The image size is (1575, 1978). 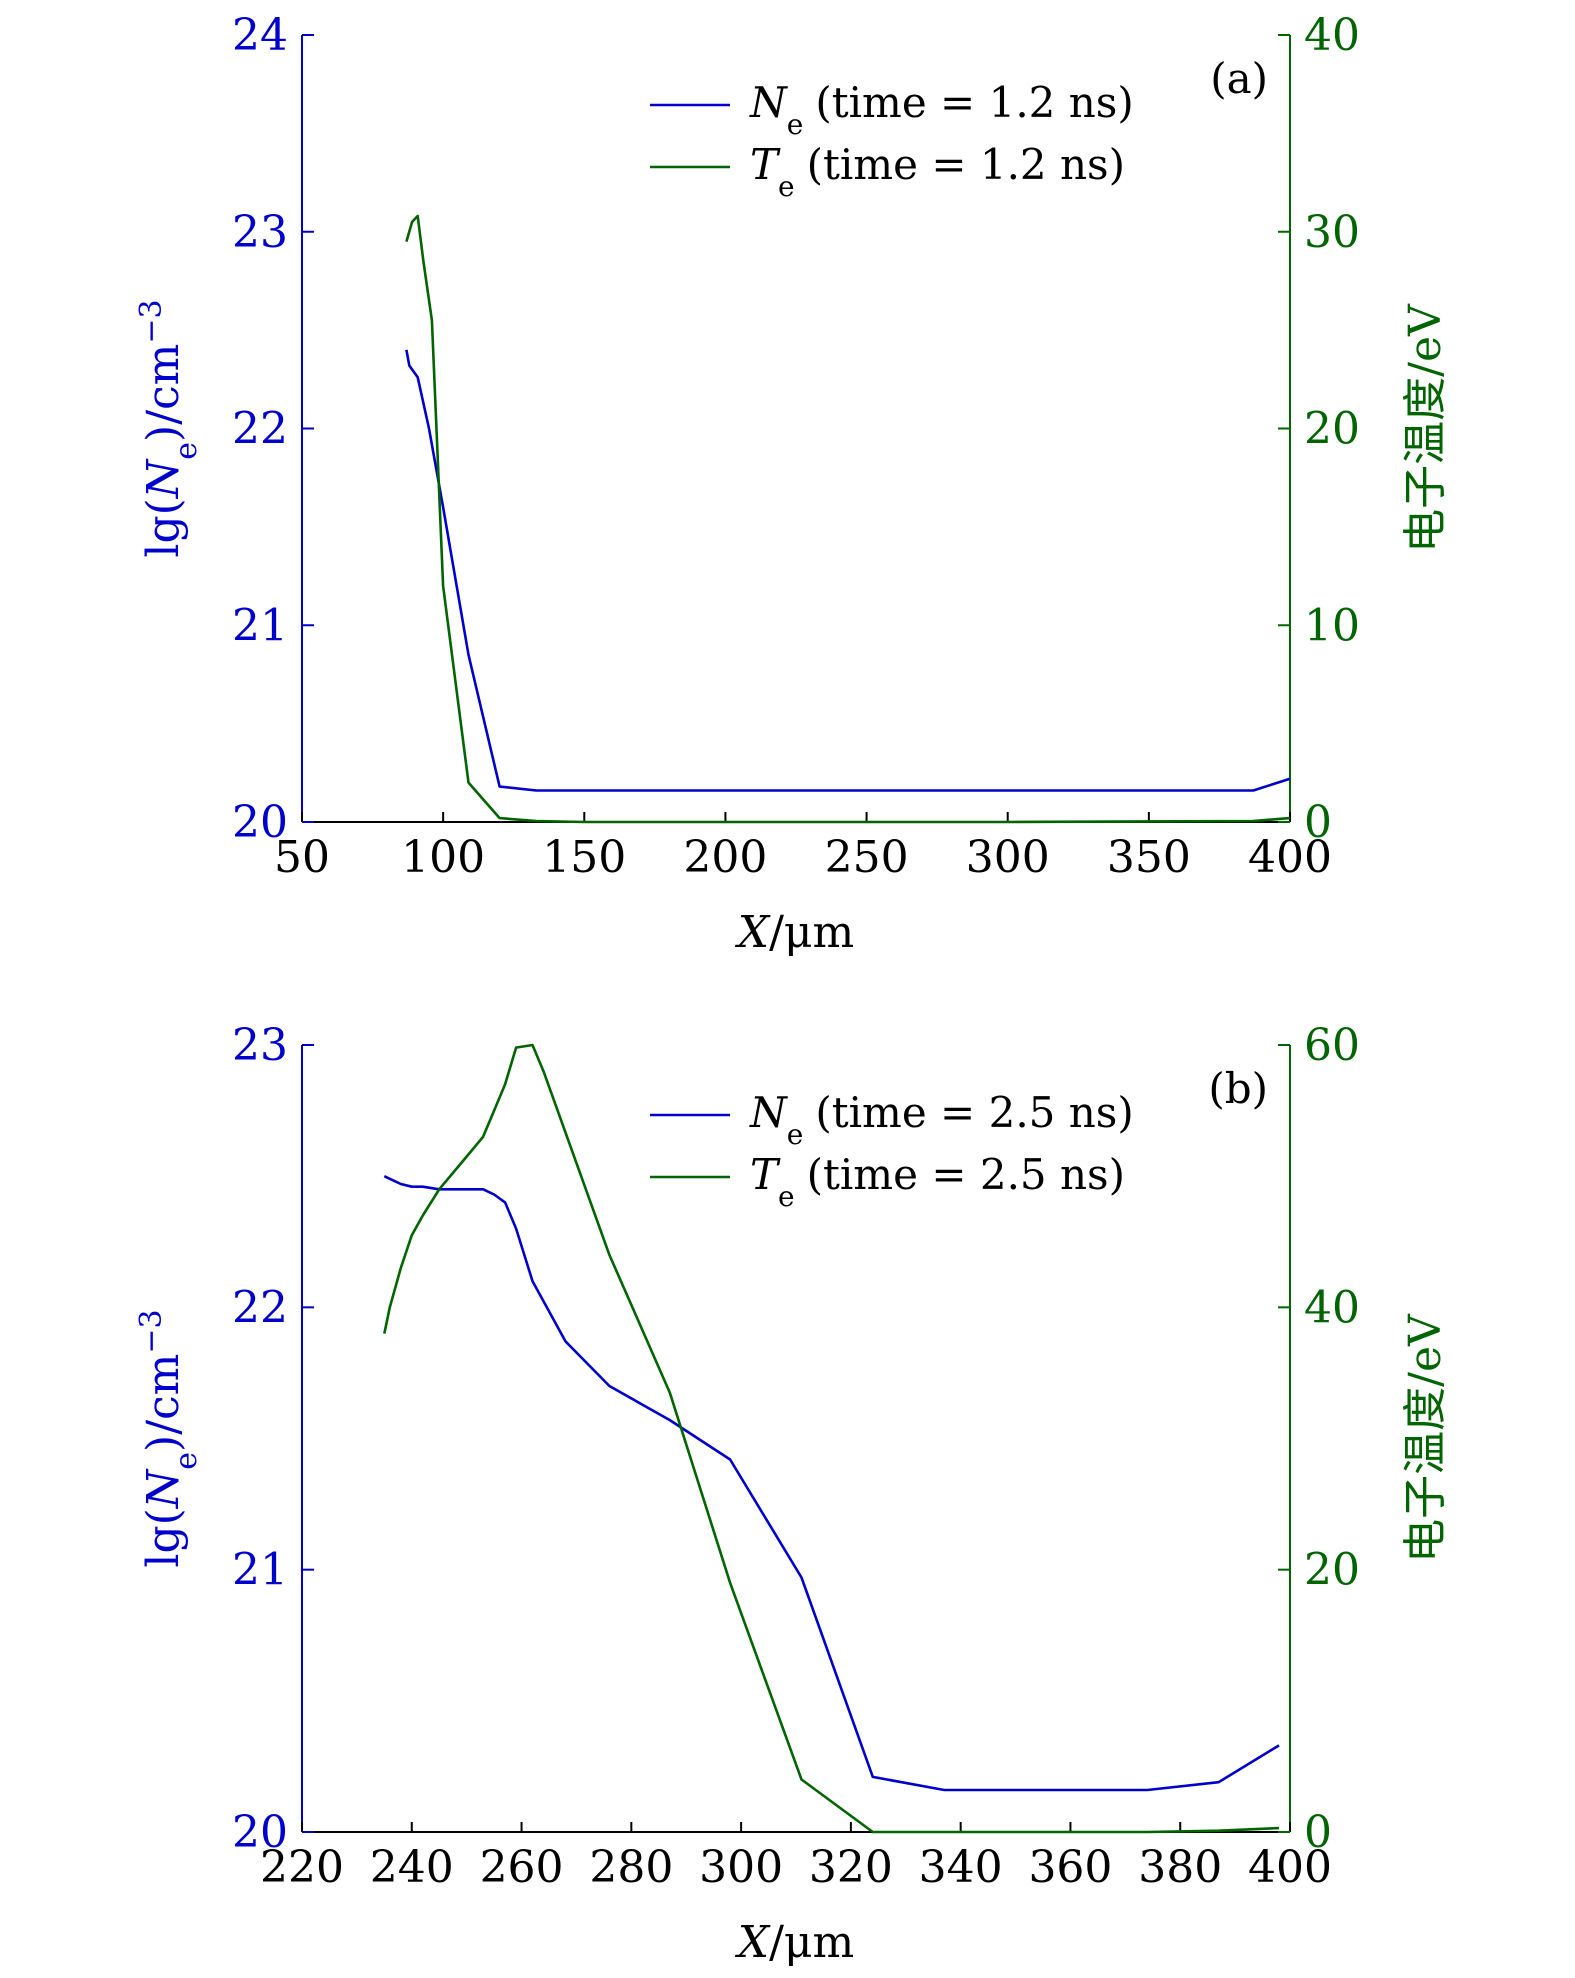 What do you see at coordinates (1332, 1045) in the screenshot?
I see `y-right-tick-label: 60` at bounding box center [1332, 1045].